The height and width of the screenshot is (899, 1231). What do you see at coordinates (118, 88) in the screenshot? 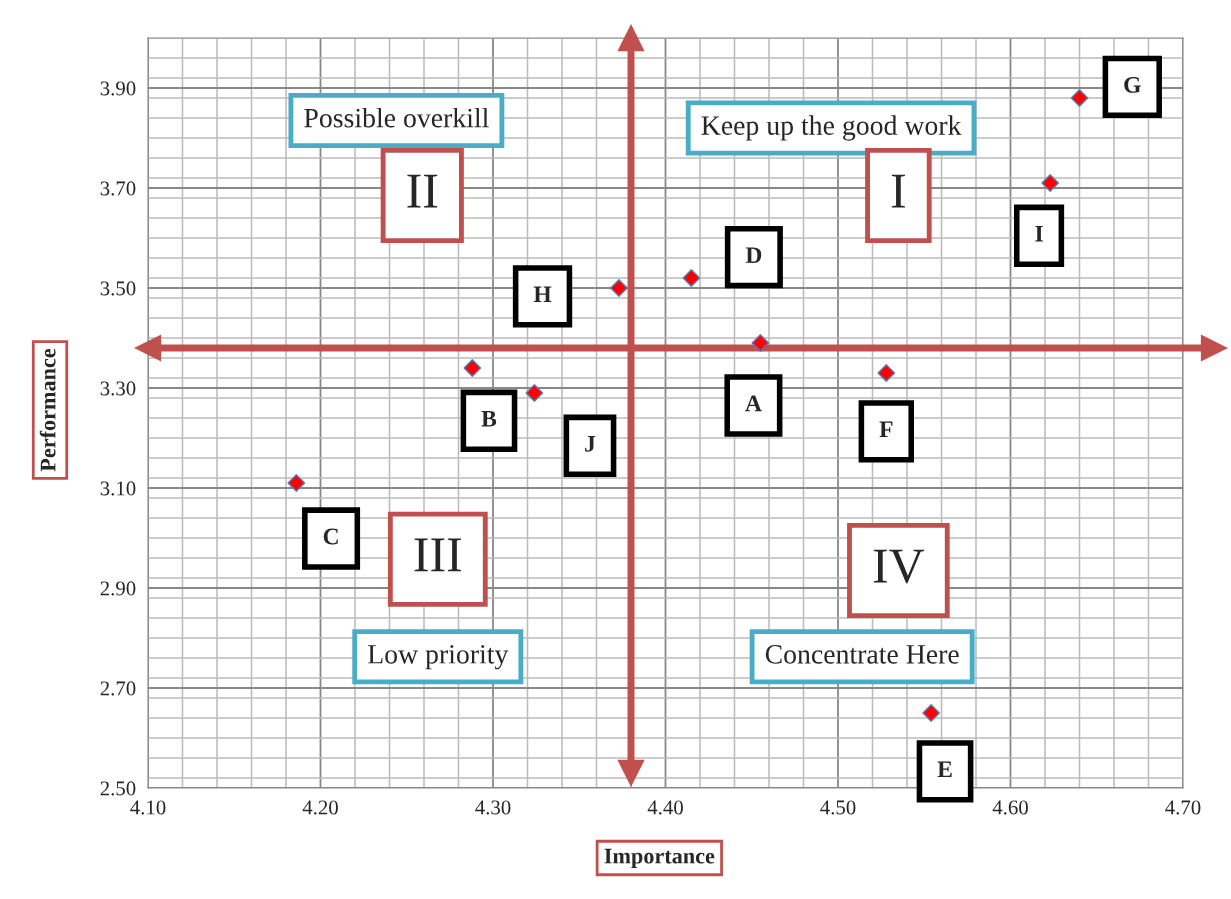
I see `y-tick-label: 3.90` at bounding box center [118, 88].